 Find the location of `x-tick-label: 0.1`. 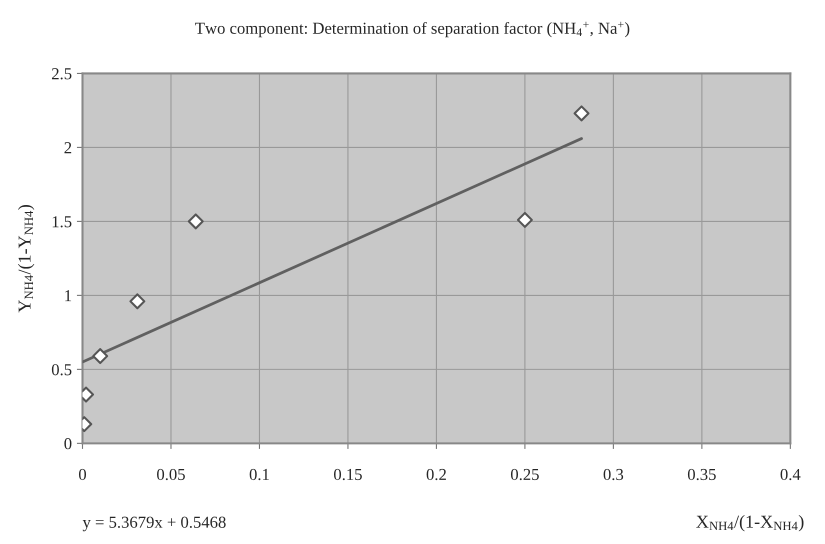

x-tick-label: 0.1 is located at coordinates (259, 474).